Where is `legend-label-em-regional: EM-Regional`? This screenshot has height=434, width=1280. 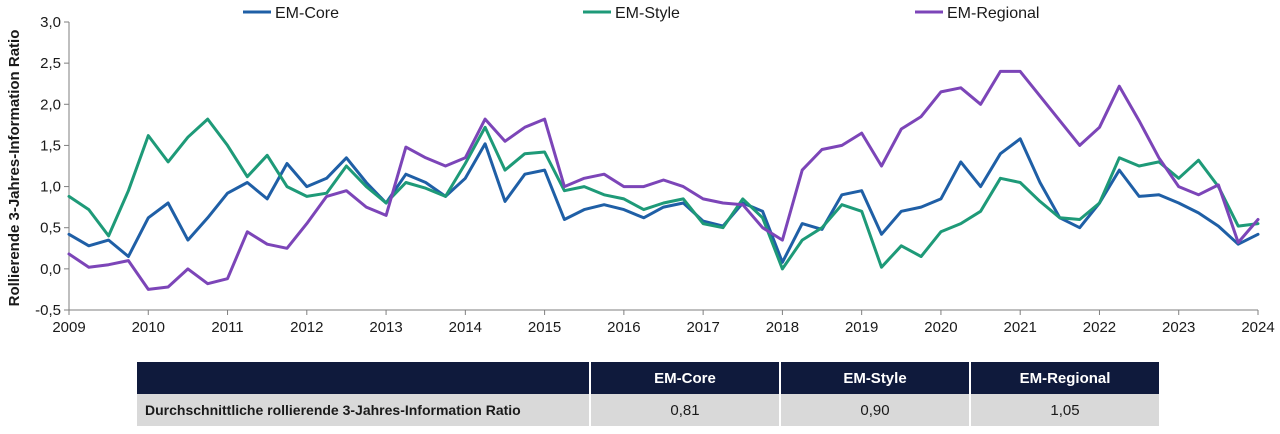 legend-label-em-regional: EM-Regional is located at coordinates (993, 13).